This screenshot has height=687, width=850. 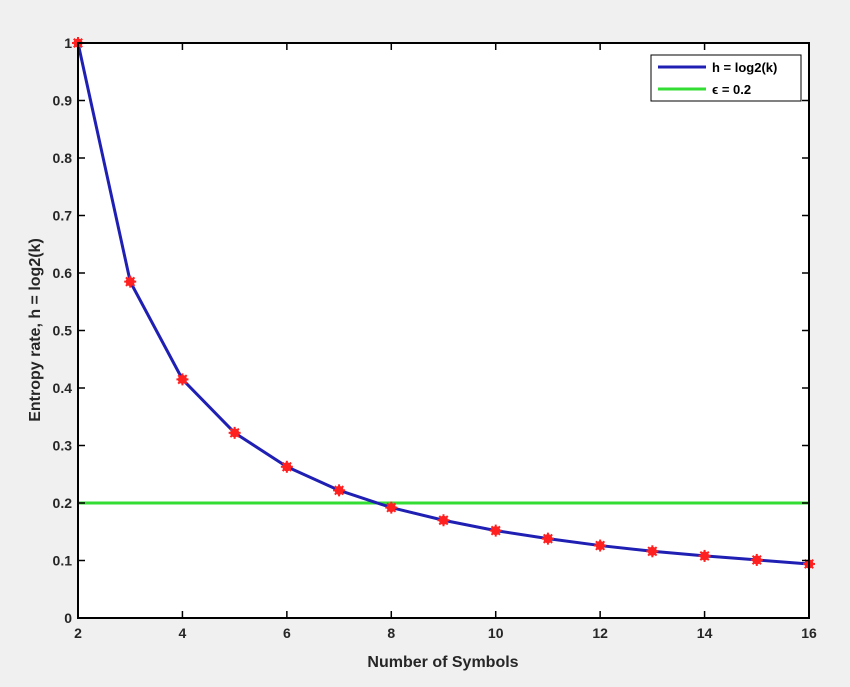 What do you see at coordinates (68, 43) in the screenshot?
I see `y-tick-label: 1` at bounding box center [68, 43].